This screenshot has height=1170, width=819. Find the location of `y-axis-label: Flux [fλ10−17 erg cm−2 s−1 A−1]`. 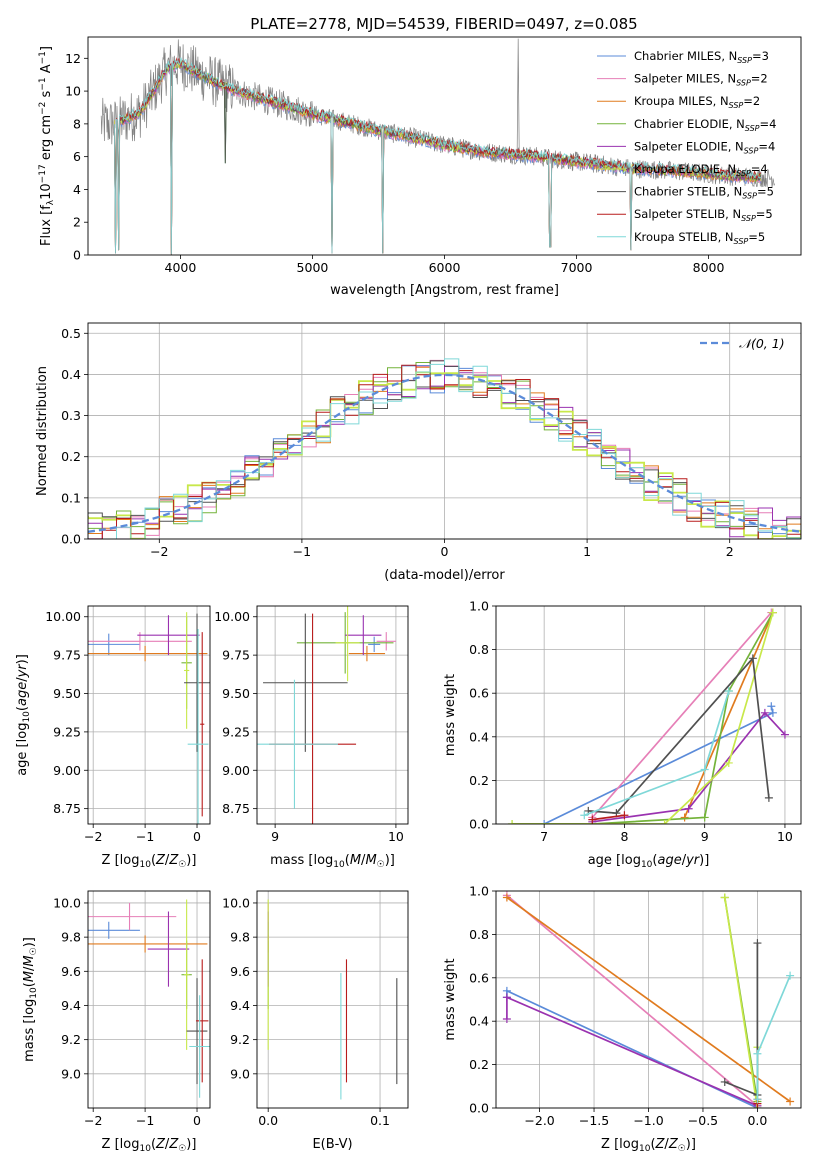

y-axis-label: Flux [fλ10−17 erg cm−2 s−1 A−1] is located at coordinates (47, 146).